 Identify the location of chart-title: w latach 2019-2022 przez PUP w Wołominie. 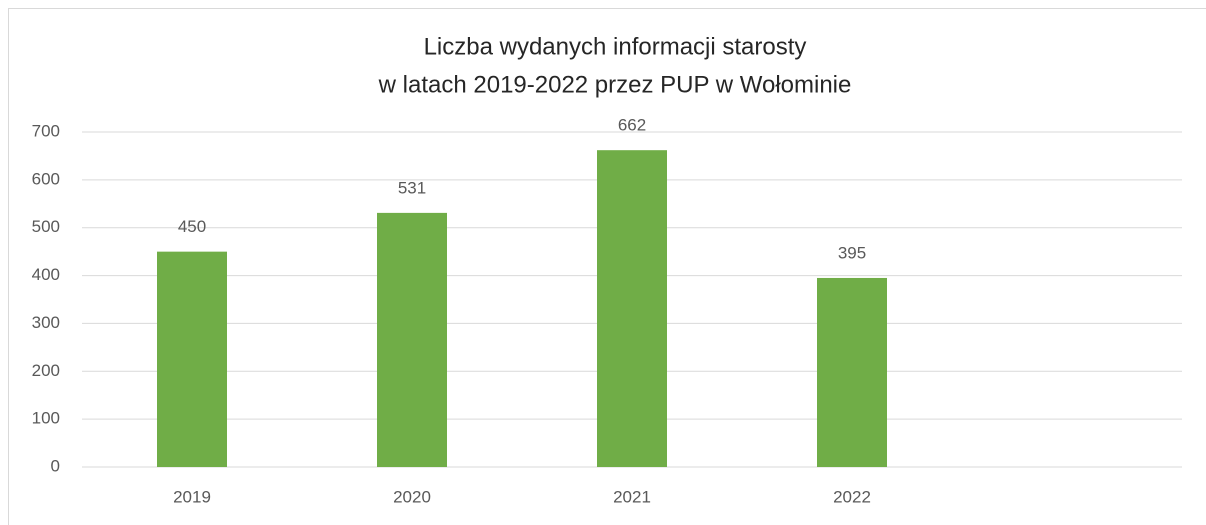
(615, 84).